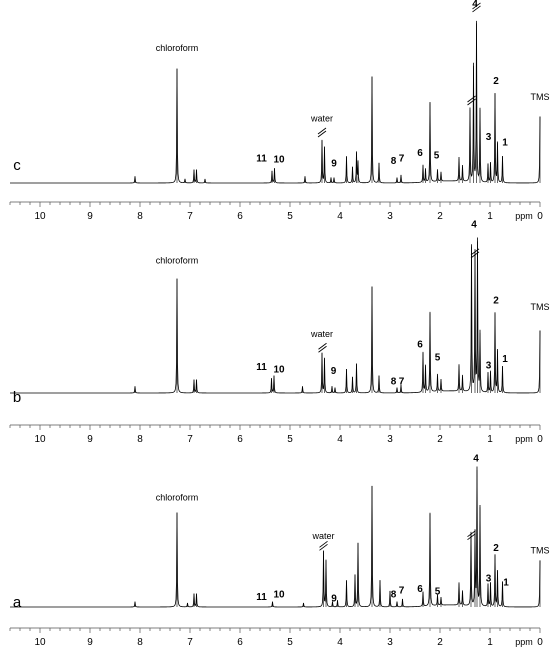 Image resolution: width=550 pixels, height=656 pixels. What do you see at coordinates (540, 307) in the screenshot?
I see `peak-label-b-13: TMS` at bounding box center [540, 307].